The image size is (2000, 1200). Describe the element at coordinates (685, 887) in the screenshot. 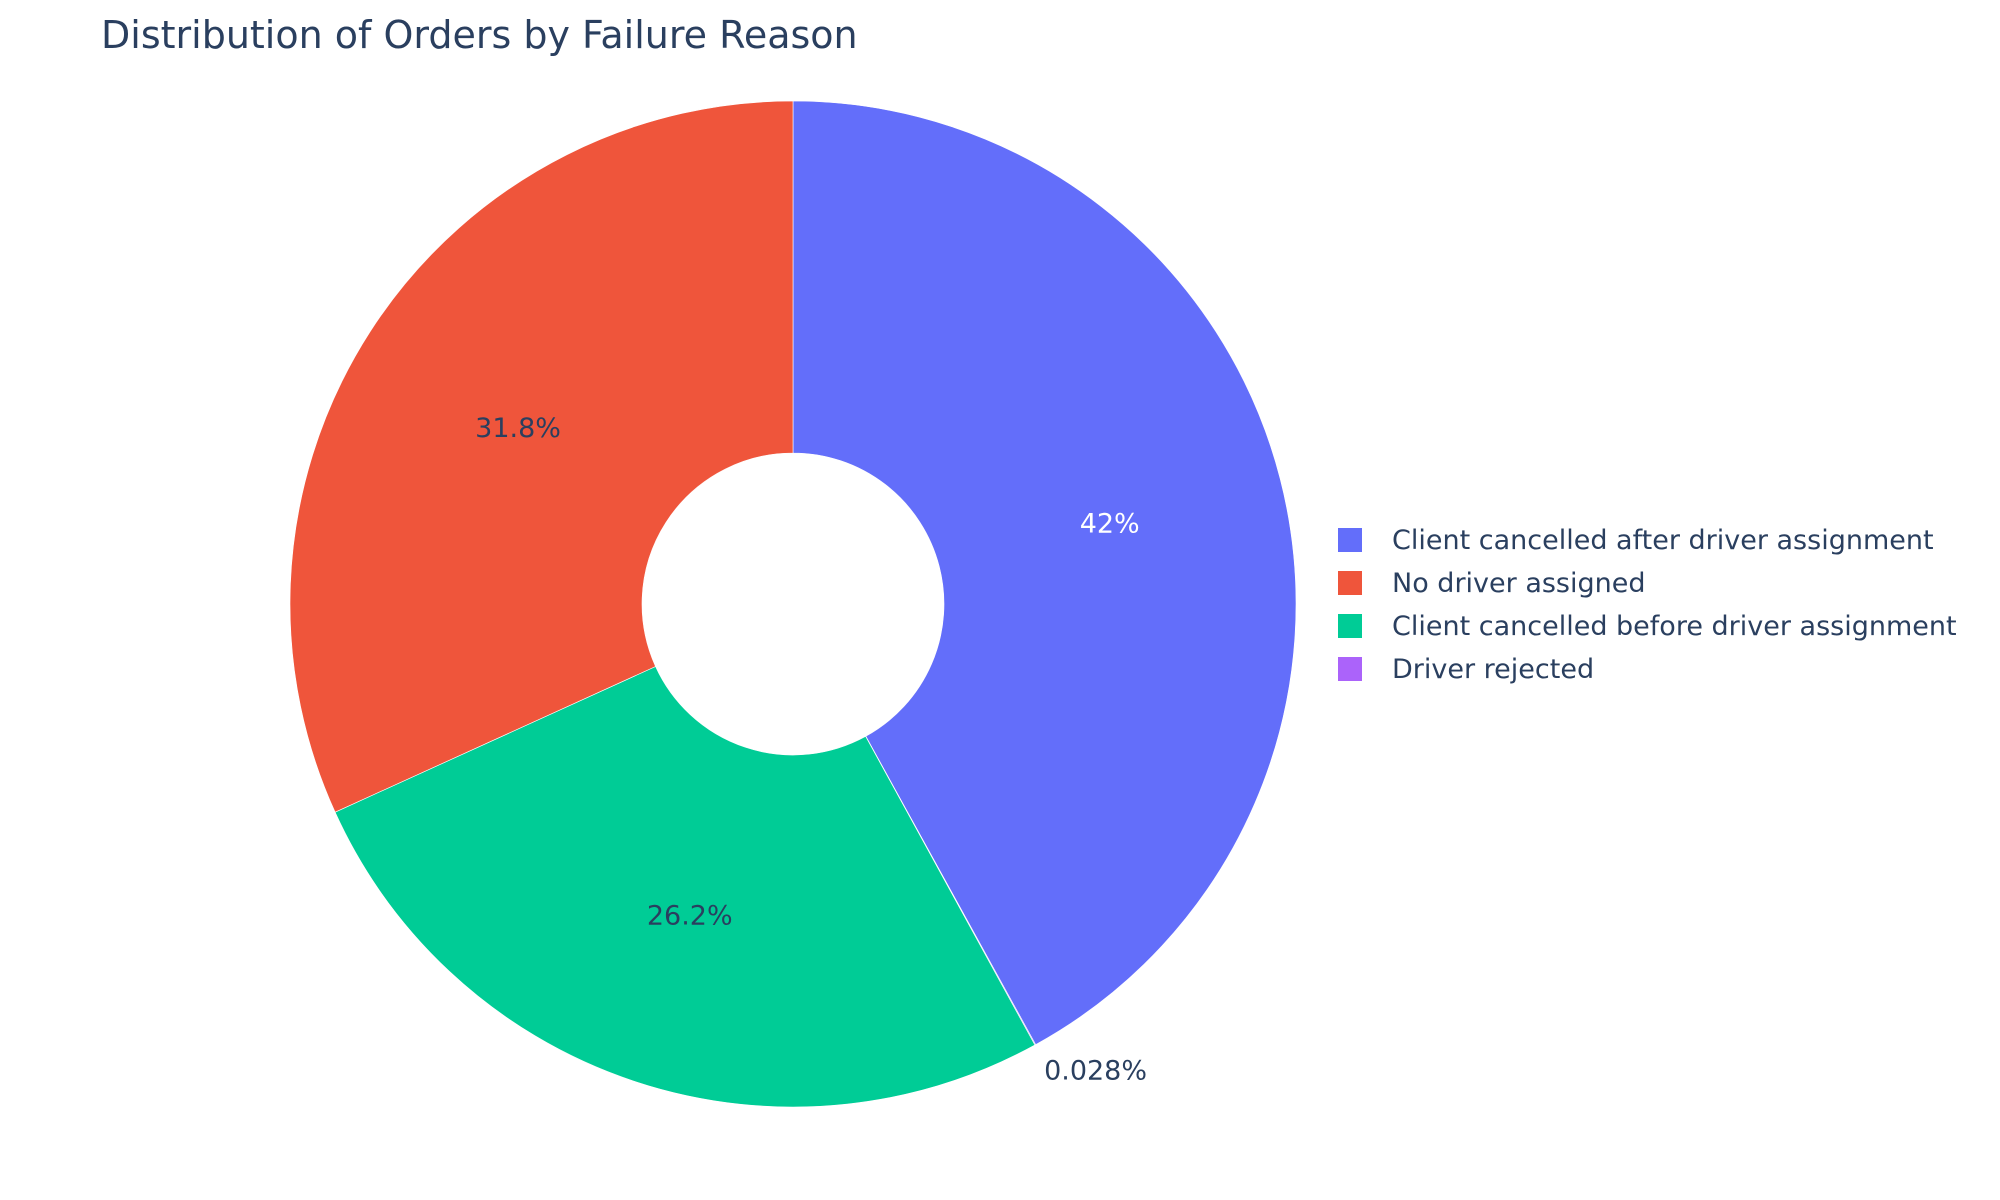

I see `slice-client-cancelled-before-driver-assignment` at that location.